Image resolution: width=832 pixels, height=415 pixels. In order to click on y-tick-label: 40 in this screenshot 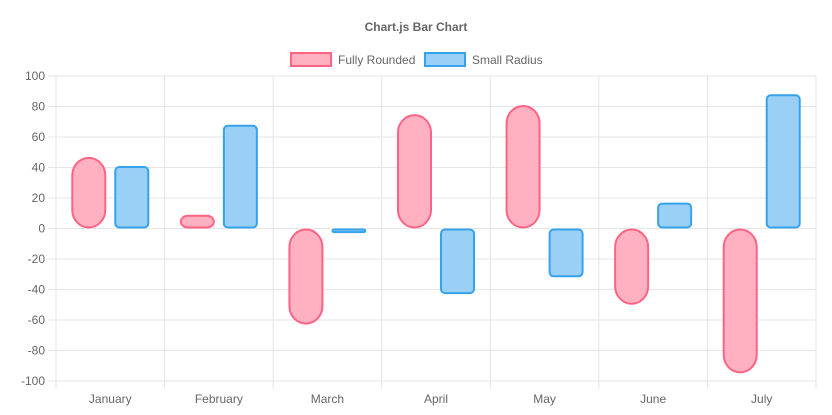, I will do `click(39, 168)`.